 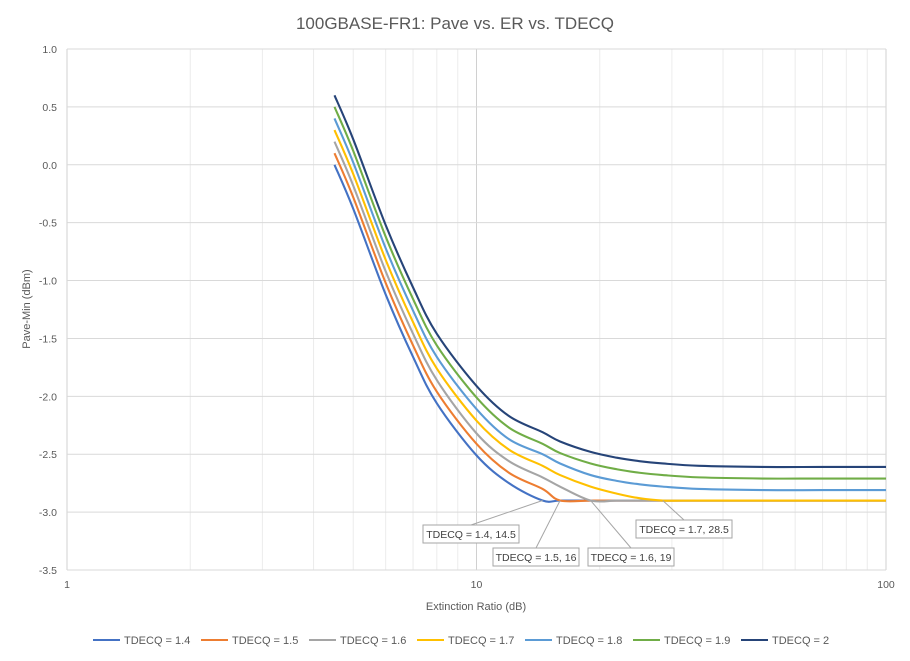 What do you see at coordinates (589, 641) in the screenshot?
I see `legend-label: TDECQ = 1.8` at bounding box center [589, 641].